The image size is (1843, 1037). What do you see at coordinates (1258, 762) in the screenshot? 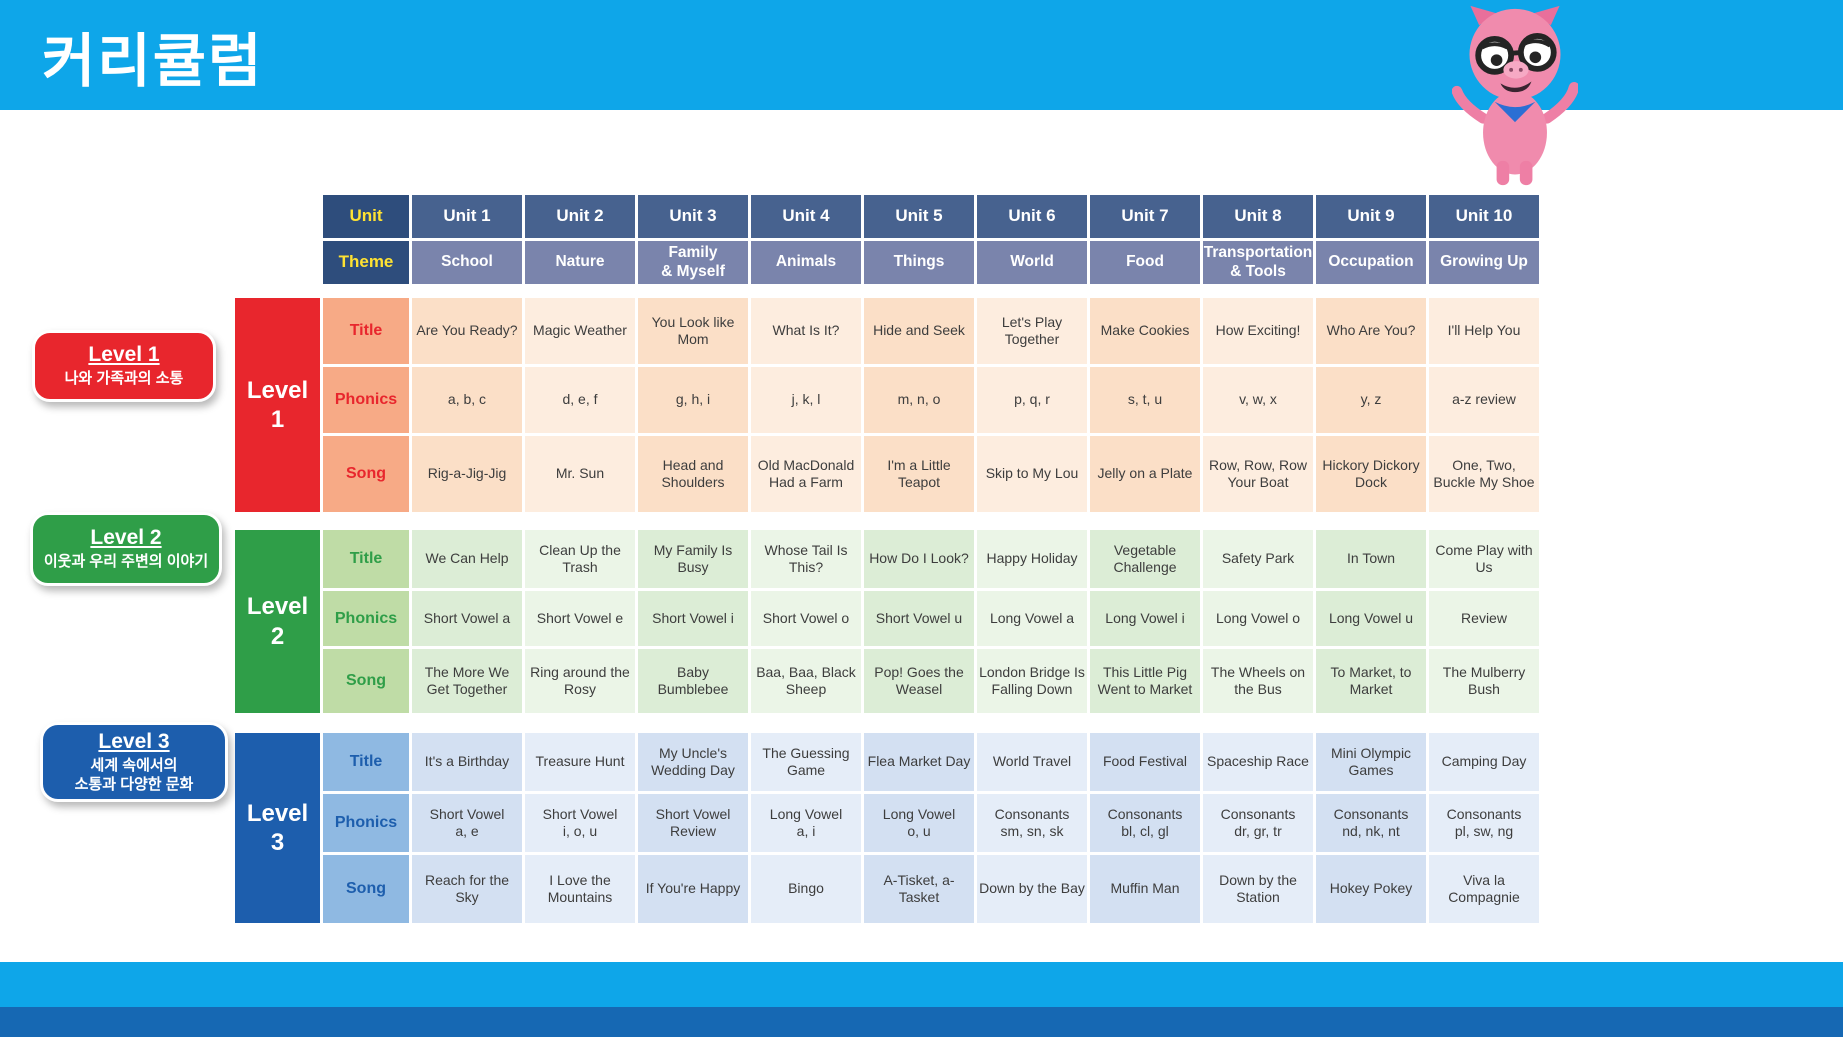
I see `l3-title-u8: Spaceship Race` at bounding box center [1258, 762].